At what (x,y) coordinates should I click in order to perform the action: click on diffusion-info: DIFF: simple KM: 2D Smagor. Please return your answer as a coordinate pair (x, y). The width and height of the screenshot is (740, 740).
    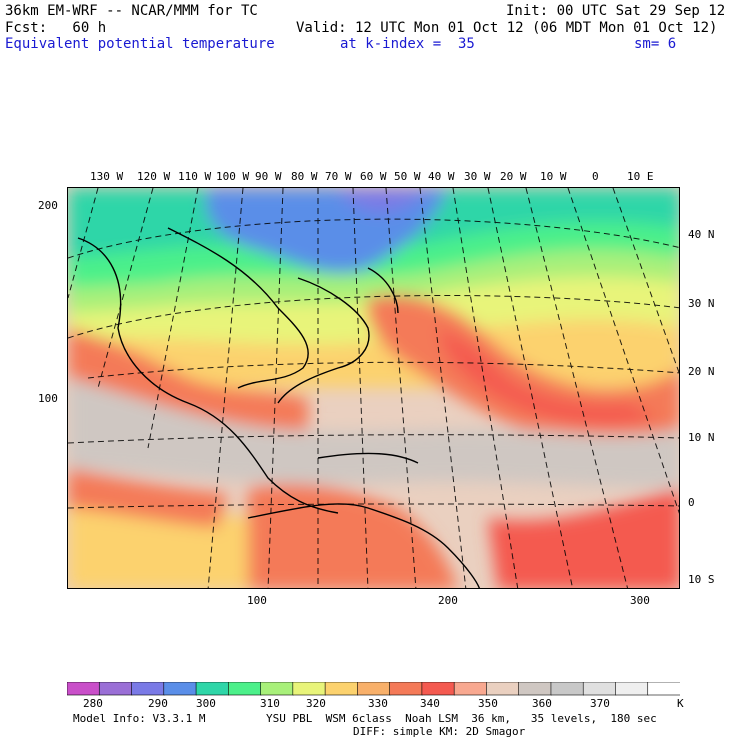
    Looking at the image, I should click on (439, 731).